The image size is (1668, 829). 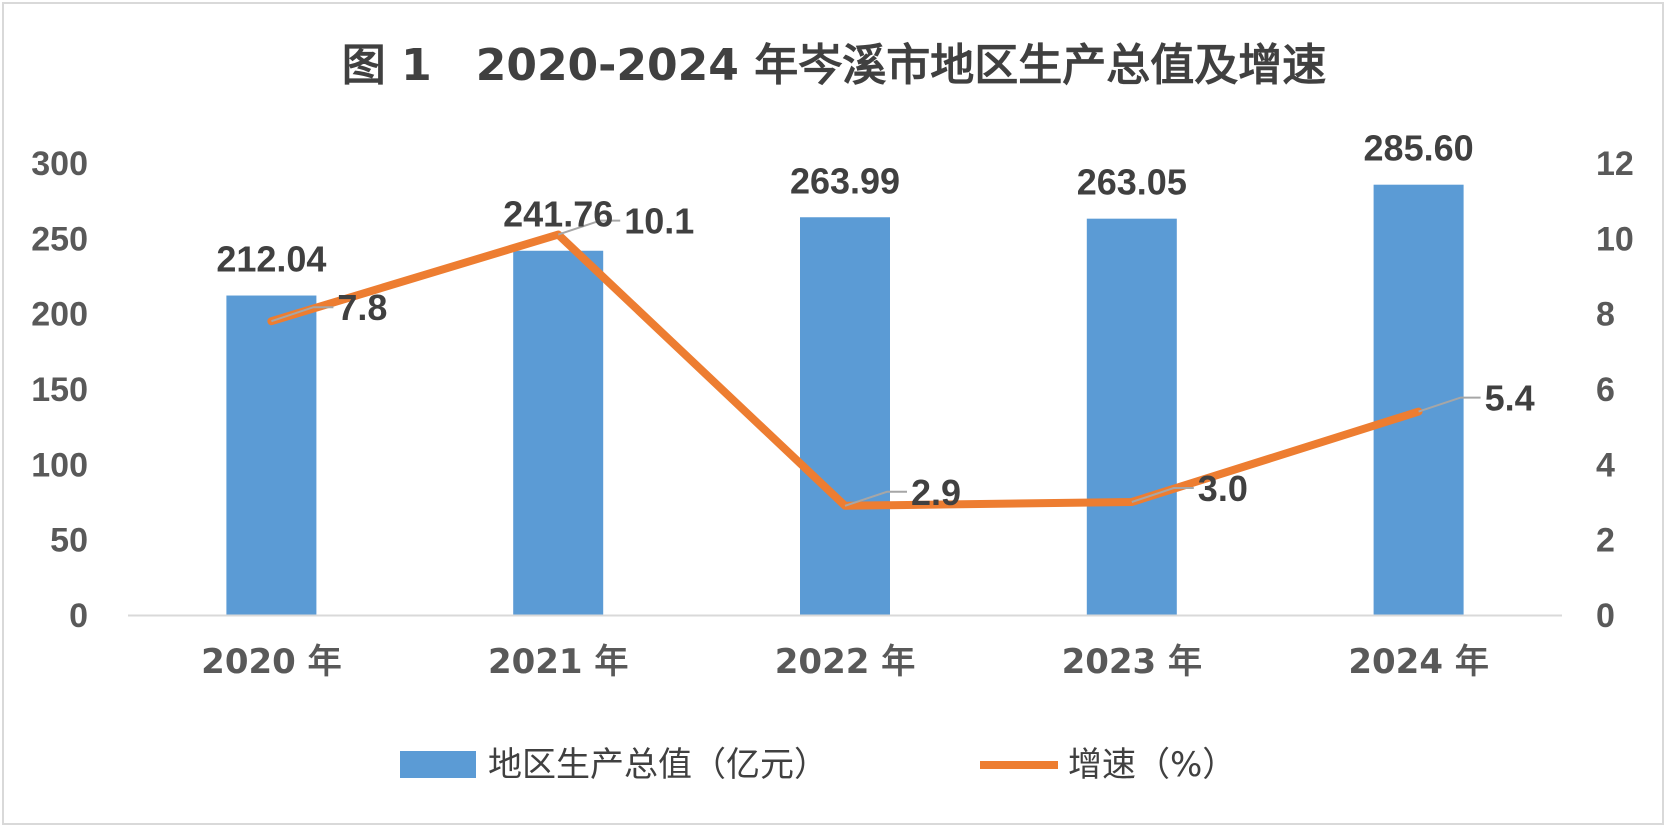 I want to click on bar-data-label: 212.04, so click(x=271, y=259).